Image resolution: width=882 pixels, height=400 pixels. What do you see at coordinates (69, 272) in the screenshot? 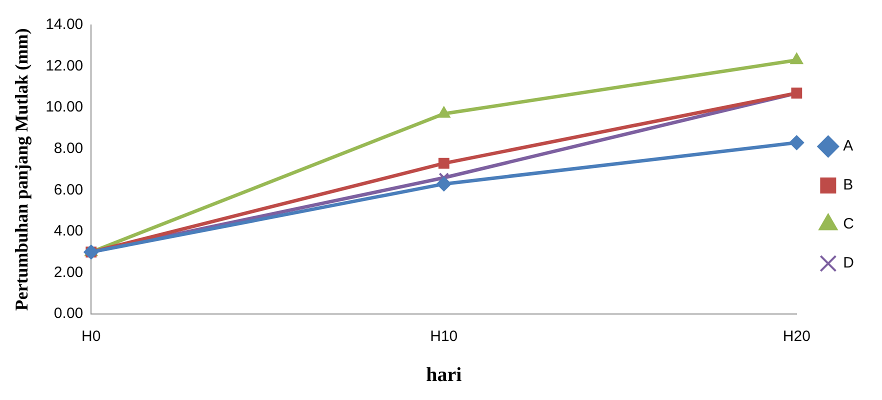
I see `y-tick-label: 2.00` at bounding box center [69, 272].